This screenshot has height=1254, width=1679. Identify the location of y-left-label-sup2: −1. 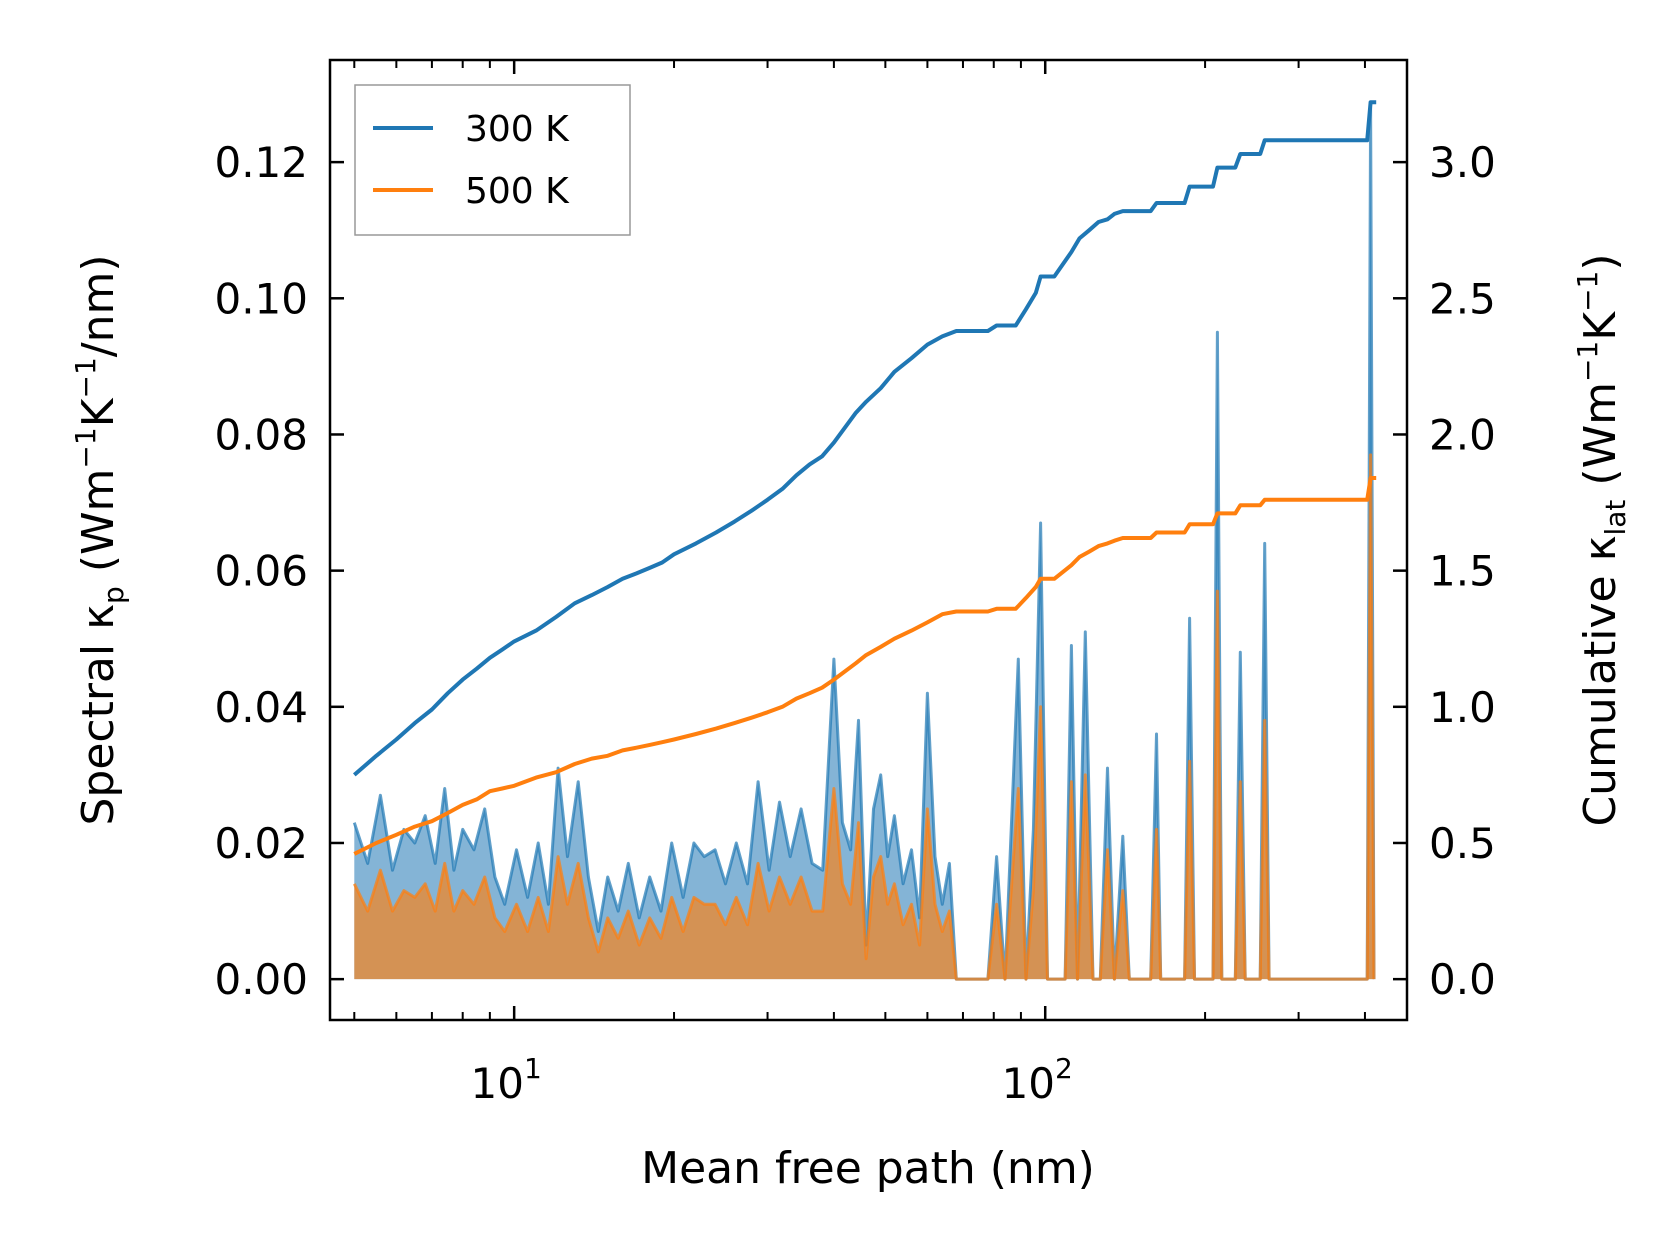
(85, 377).